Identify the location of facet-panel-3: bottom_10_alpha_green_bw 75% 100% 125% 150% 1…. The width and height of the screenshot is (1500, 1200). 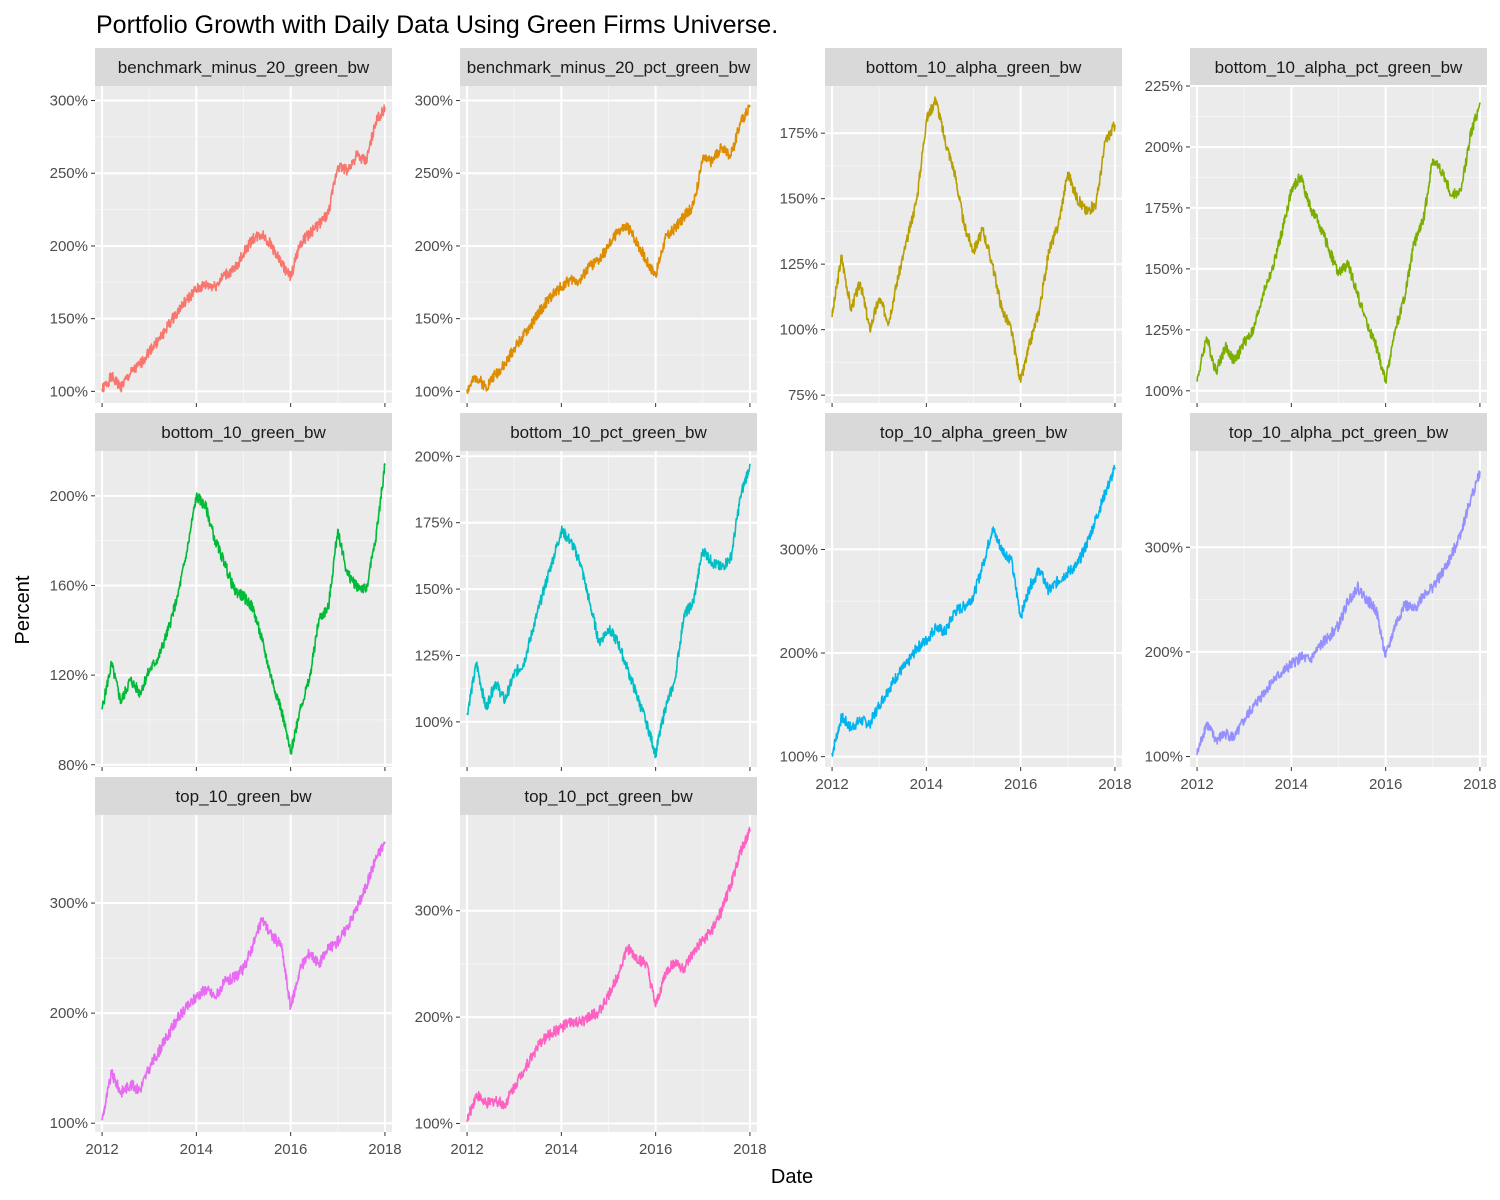
(951, 227).